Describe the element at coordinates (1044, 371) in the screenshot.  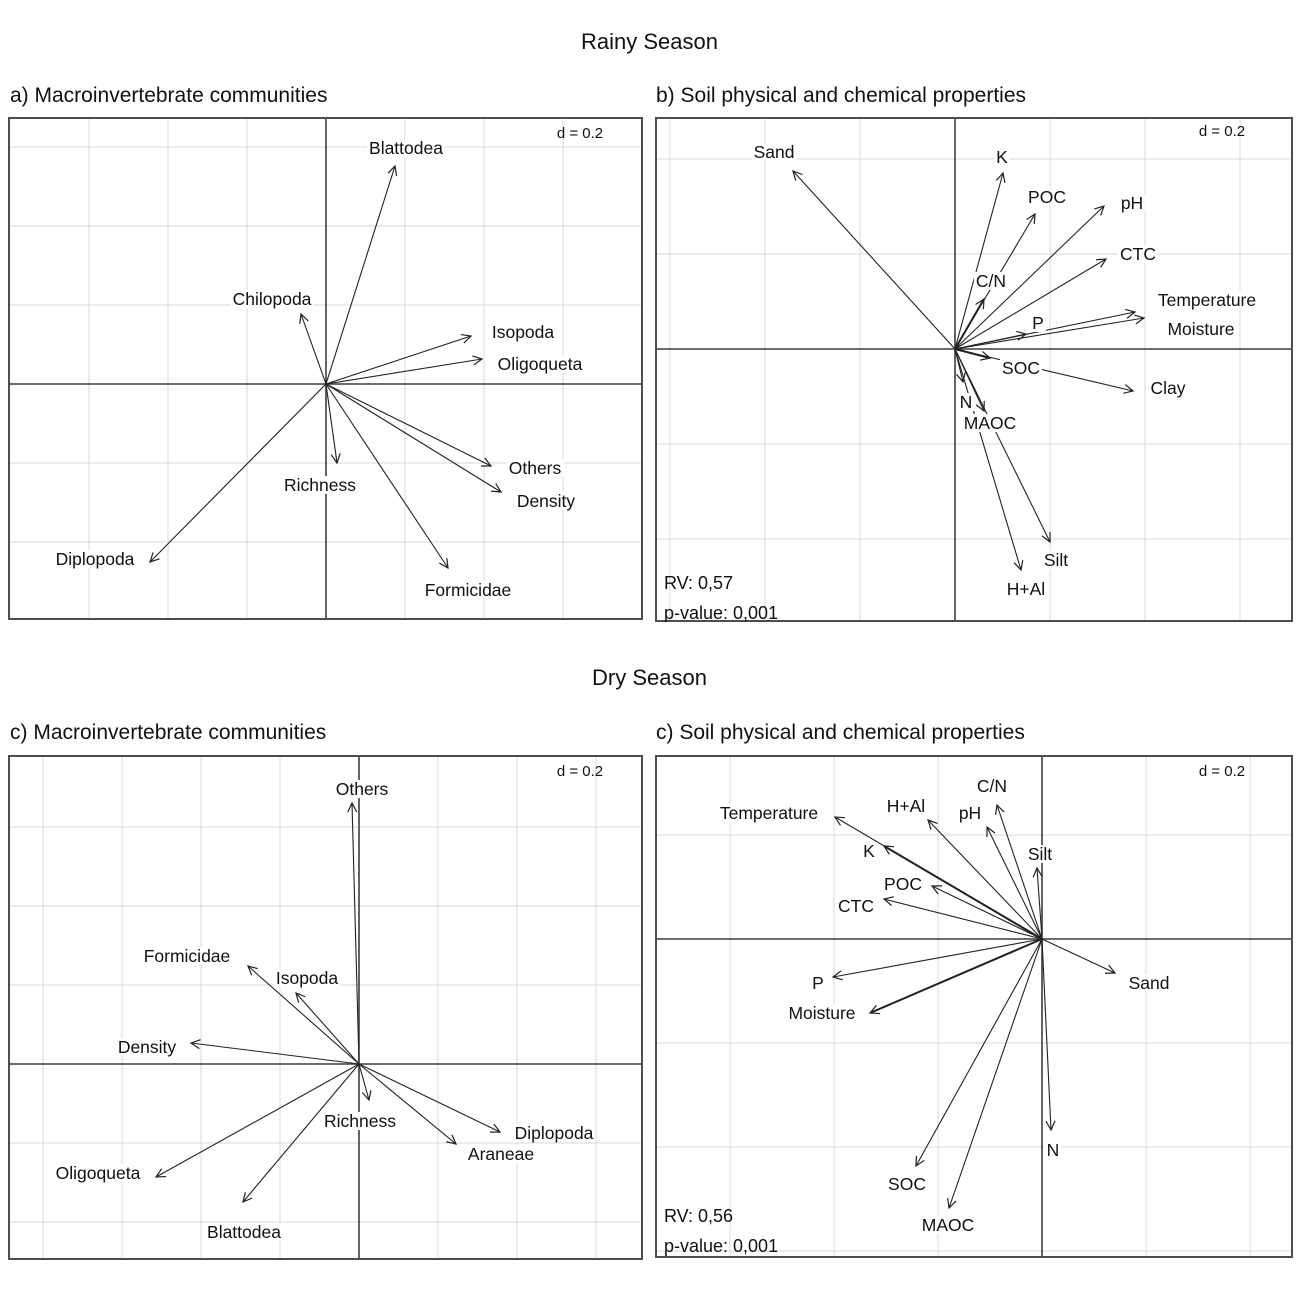
I see `arrow-clay` at that location.